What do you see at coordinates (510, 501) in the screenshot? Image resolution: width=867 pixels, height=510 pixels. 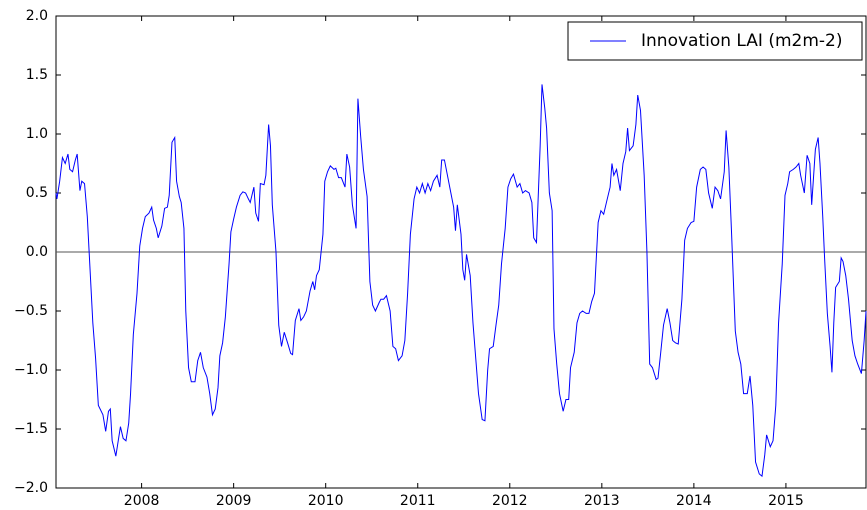 I see `x-tick-label: 2012` at bounding box center [510, 501].